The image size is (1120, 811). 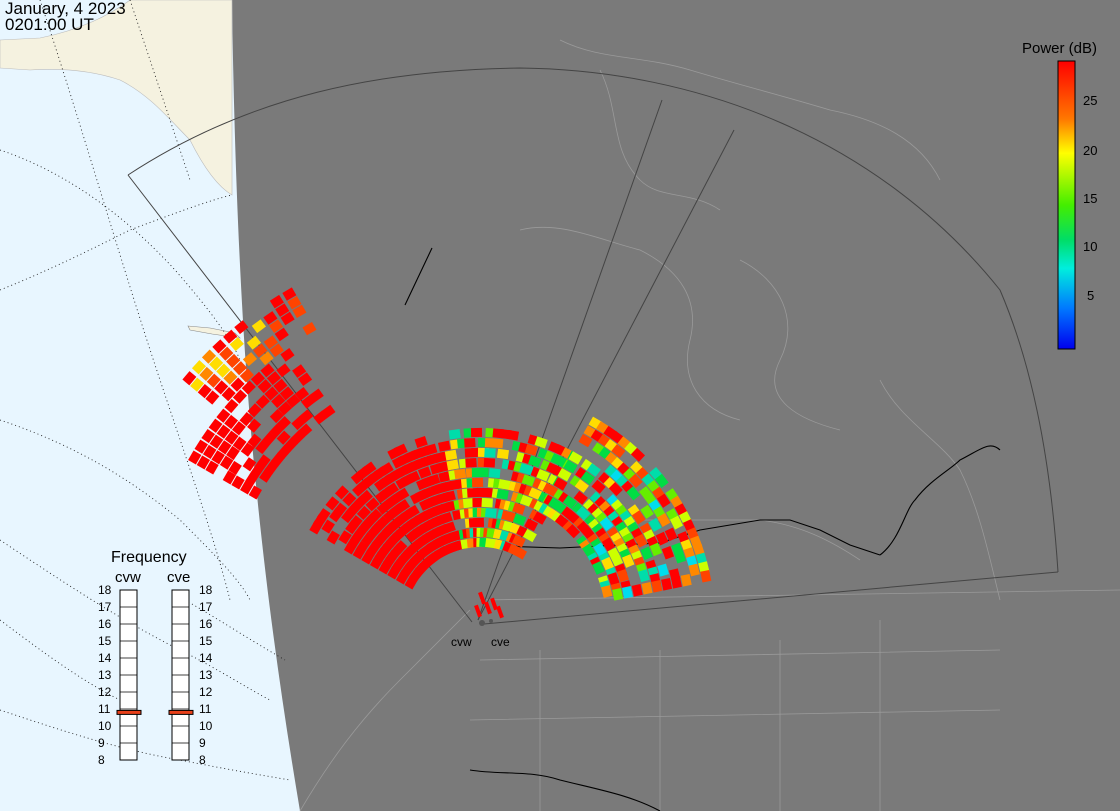 What do you see at coordinates (65, 9) in the screenshot?
I see `date-label: January, 4 2023` at bounding box center [65, 9].